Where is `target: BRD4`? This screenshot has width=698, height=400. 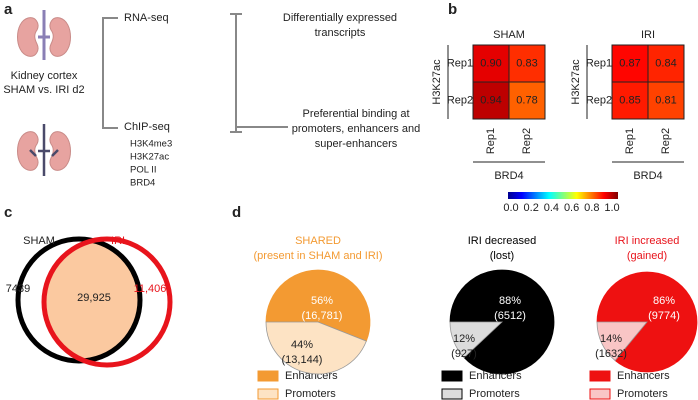 target: BRD4 is located at coordinates (142, 183).